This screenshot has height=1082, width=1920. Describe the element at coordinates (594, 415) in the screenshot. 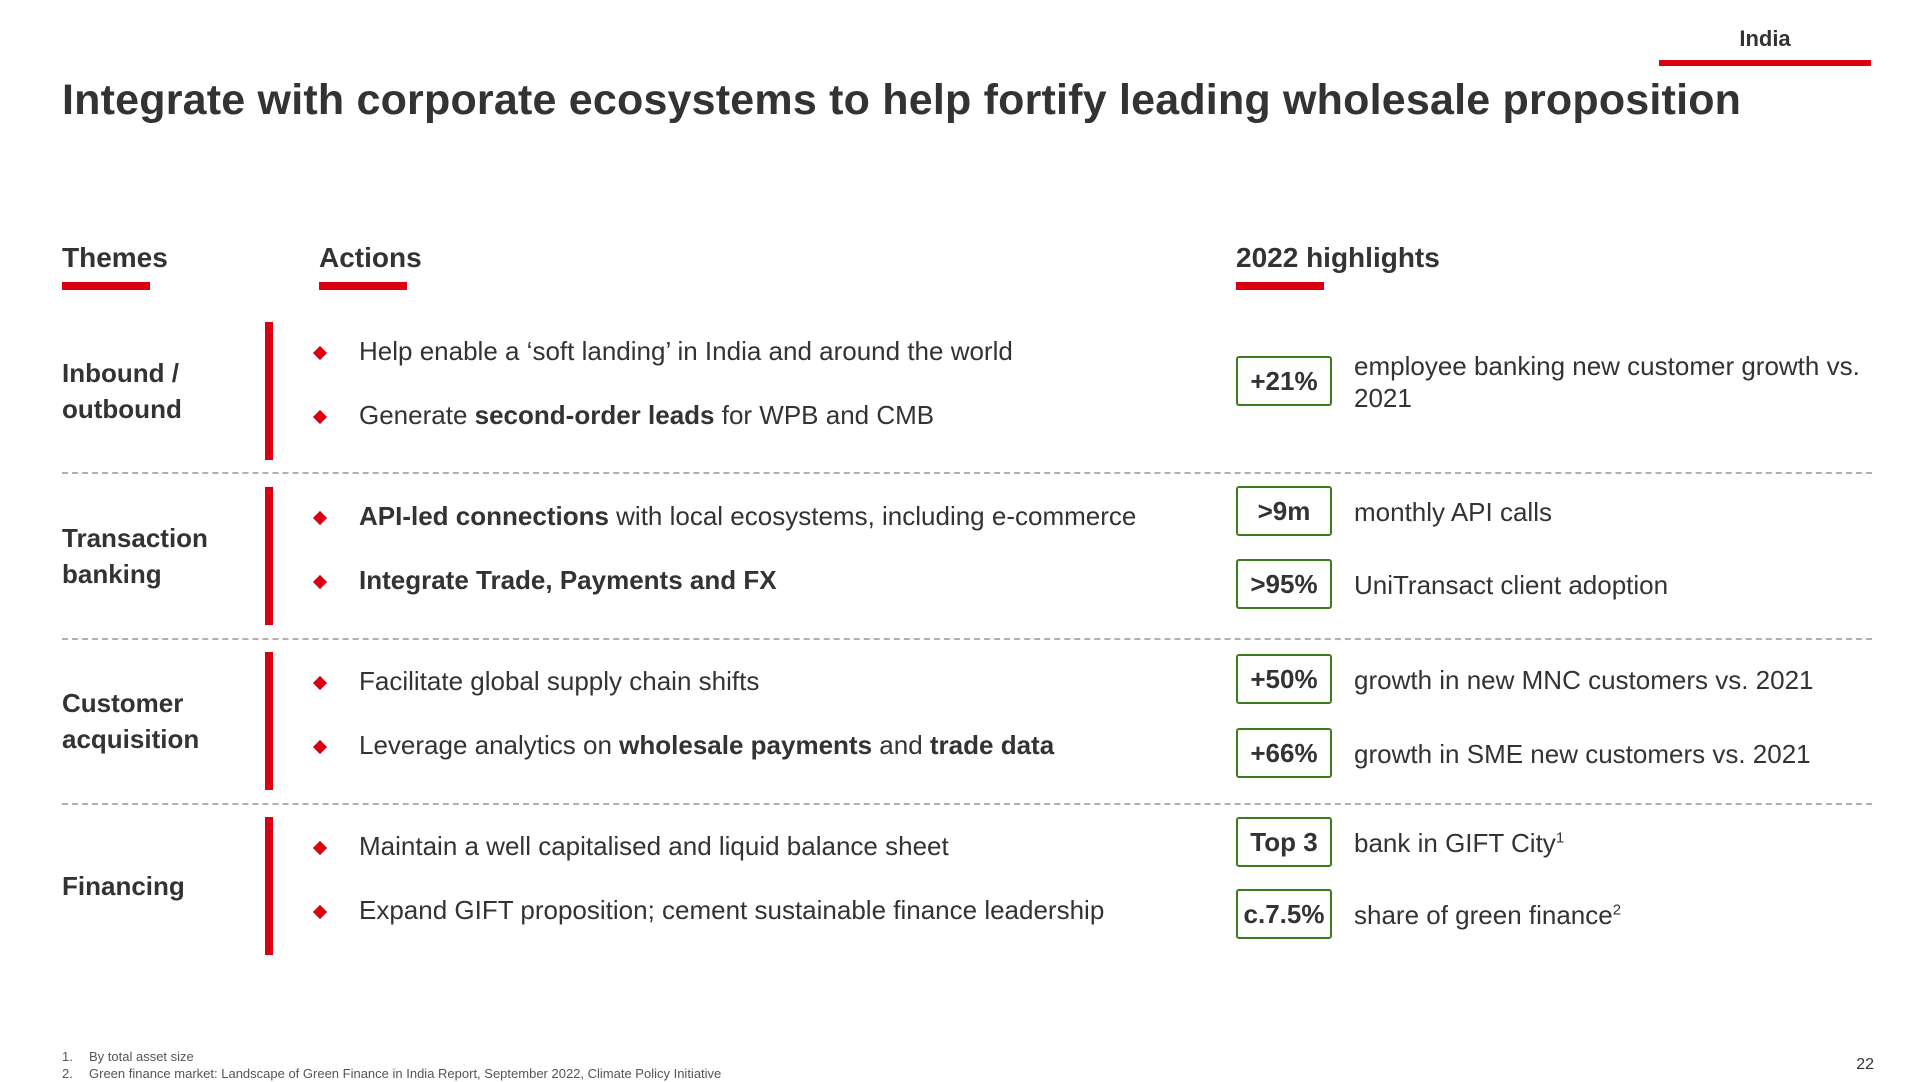

I see `action-text-bold: second-order leads` at that location.